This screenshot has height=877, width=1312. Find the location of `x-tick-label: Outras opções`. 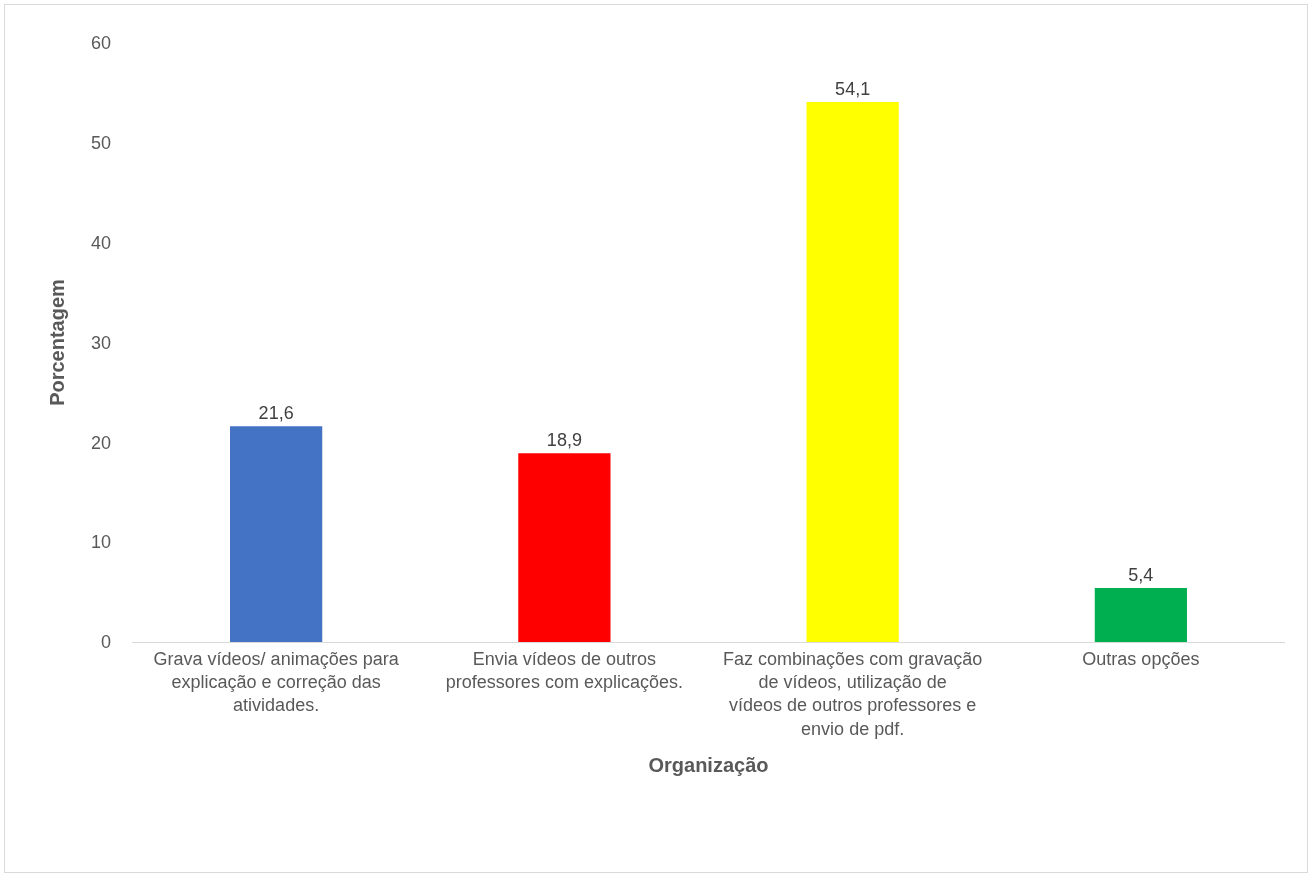

x-tick-label: Outras opções is located at coordinates (1141, 658).